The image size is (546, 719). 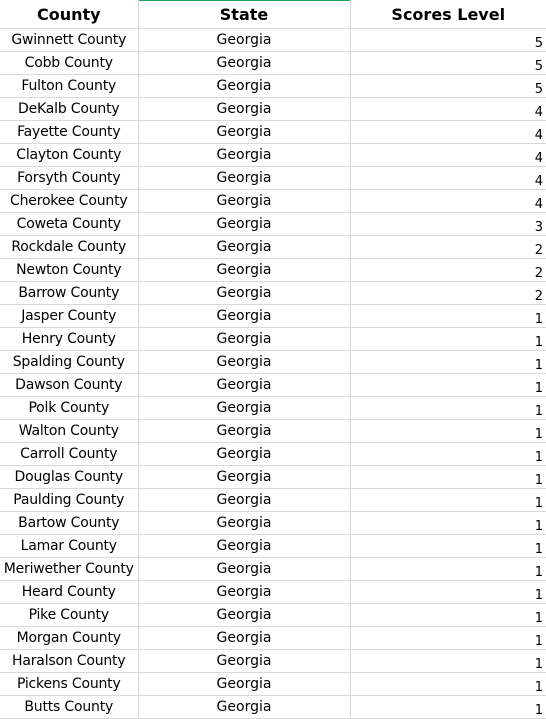 I want to click on county-cell: Coweta County, so click(x=69, y=224).